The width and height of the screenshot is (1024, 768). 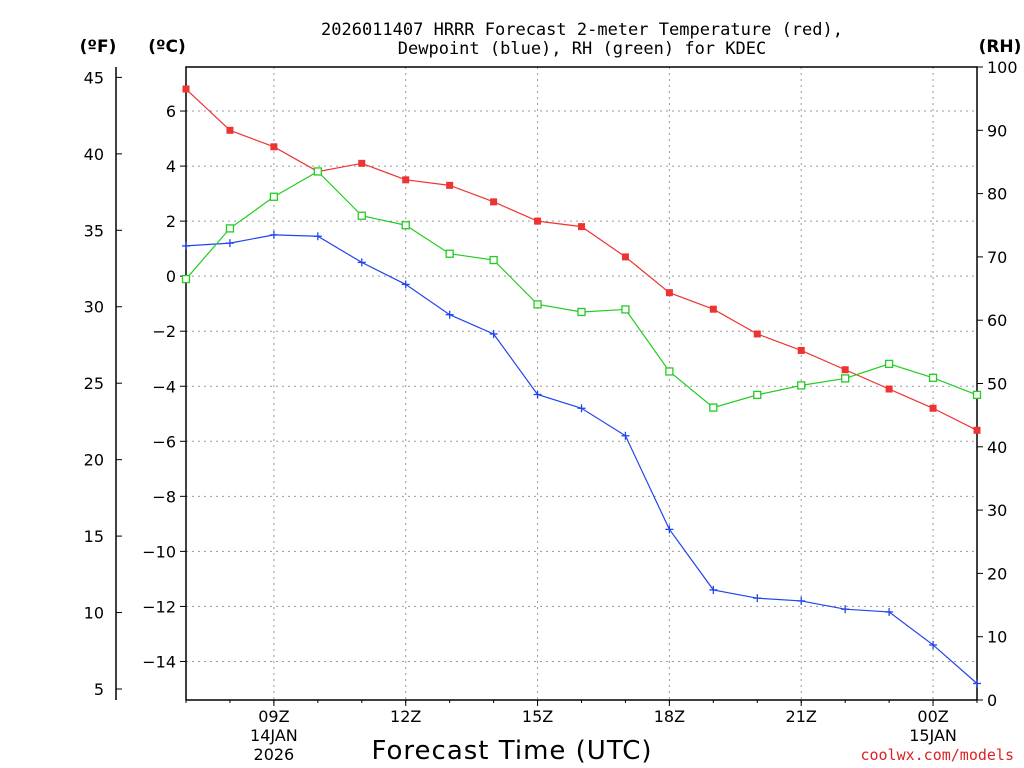 What do you see at coordinates (94, 536) in the screenshot?
I see `fahrenheit-tick-label: 15` at bounding box center [94, 536].